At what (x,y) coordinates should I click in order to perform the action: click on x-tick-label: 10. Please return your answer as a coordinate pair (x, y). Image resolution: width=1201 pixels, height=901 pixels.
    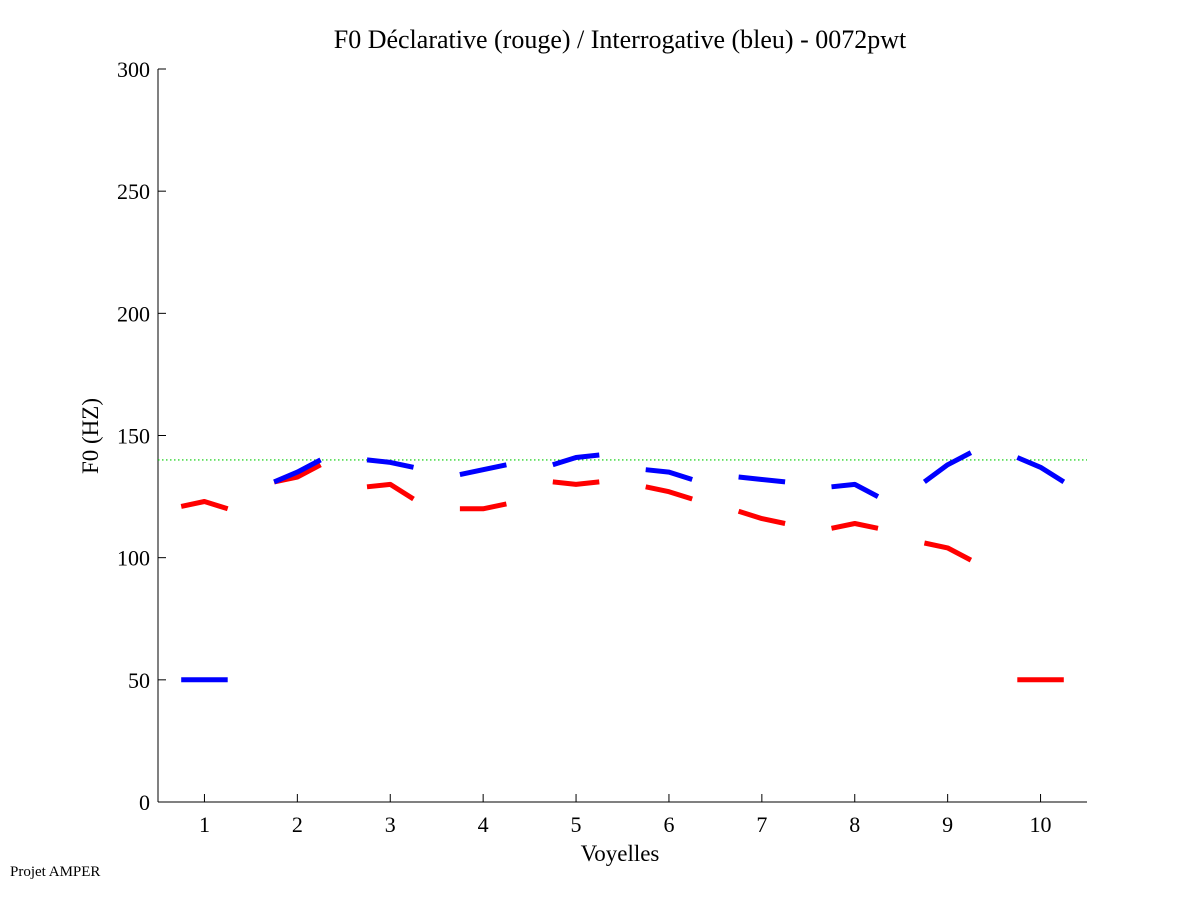
    Looking at the image, I should click on (1041, 824).